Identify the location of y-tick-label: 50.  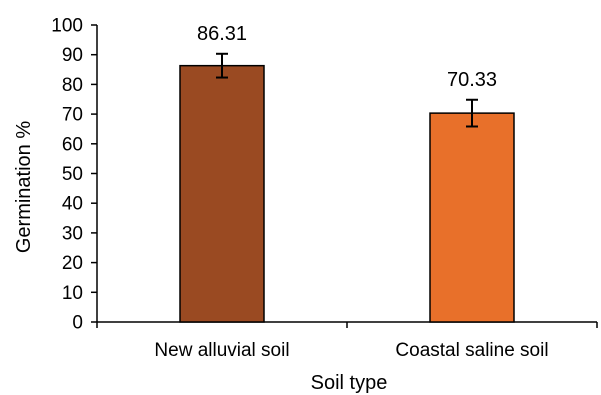
(72, 174).